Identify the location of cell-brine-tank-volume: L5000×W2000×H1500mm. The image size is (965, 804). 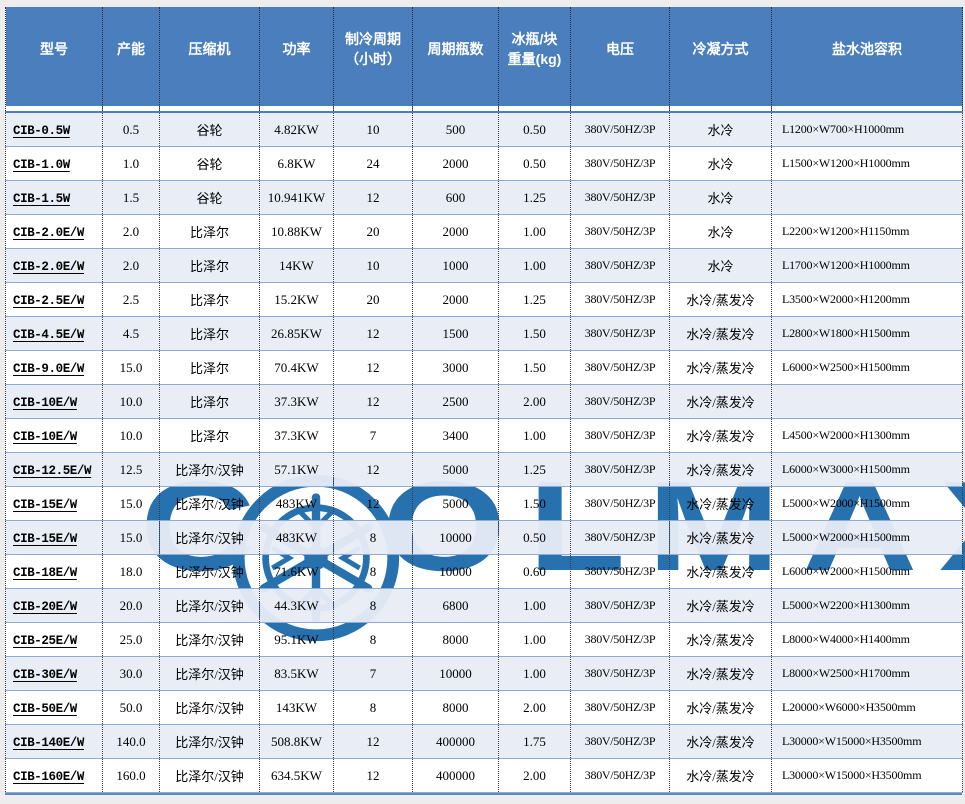
(867, 537).